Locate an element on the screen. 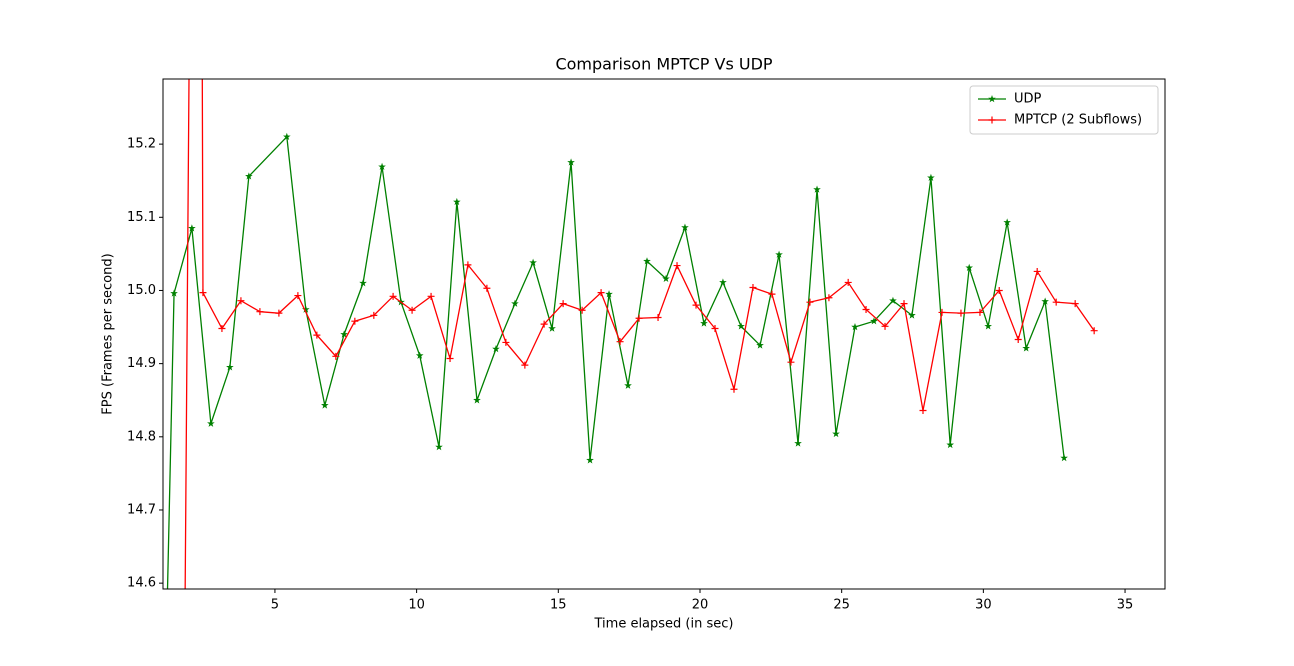 The height and width of the screenshot is (666, 1294). x-tick-label: 5 is located at coordinates (275, 605).